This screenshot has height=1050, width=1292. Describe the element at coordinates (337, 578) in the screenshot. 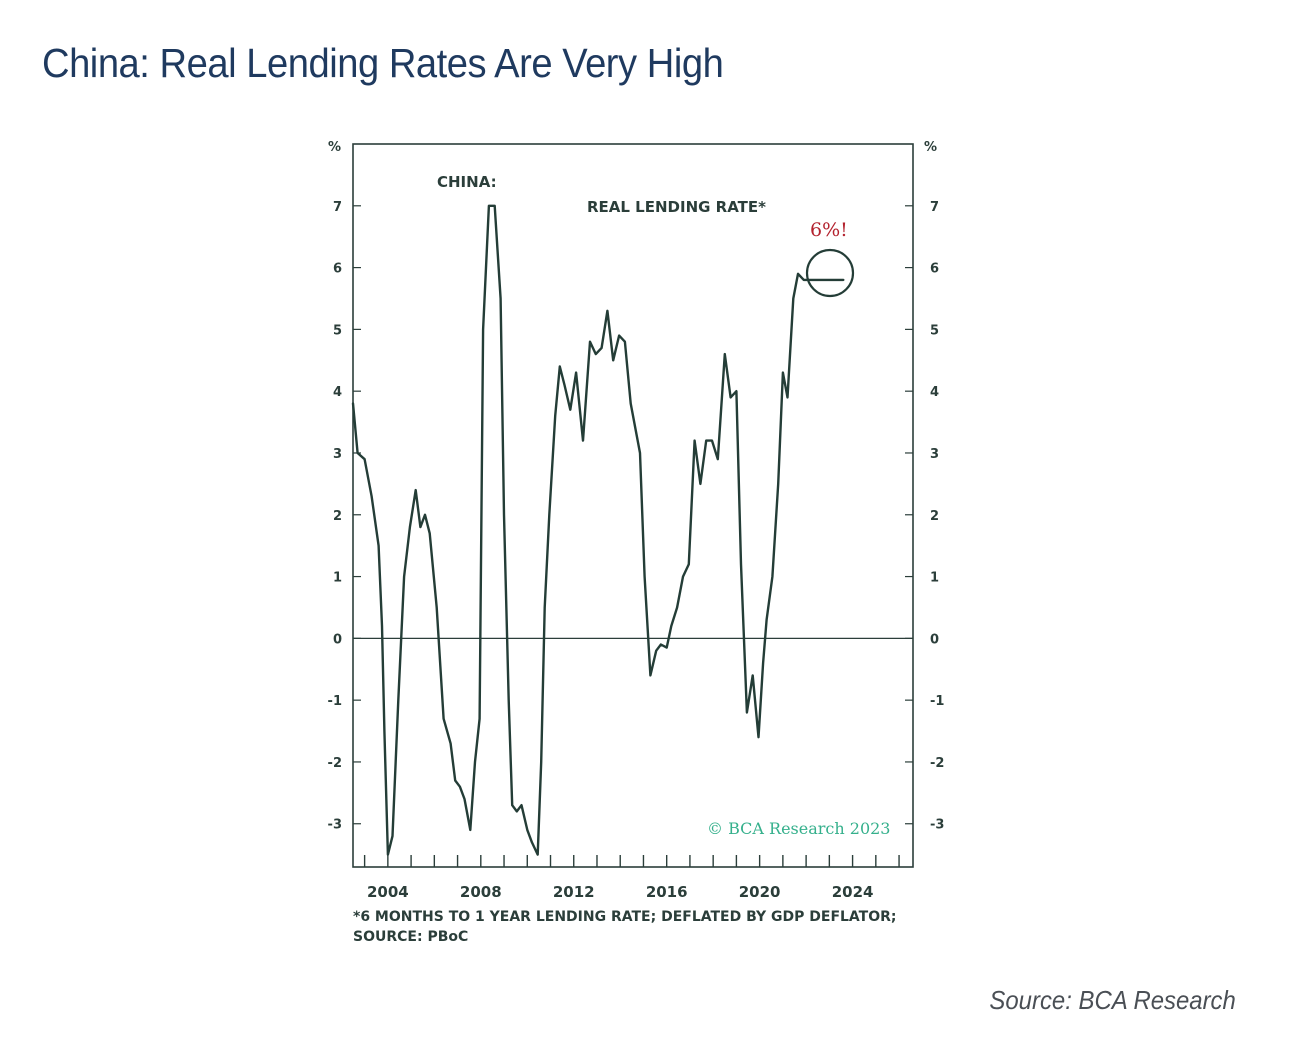

I see `y-tick-label-left: 1` at that location.